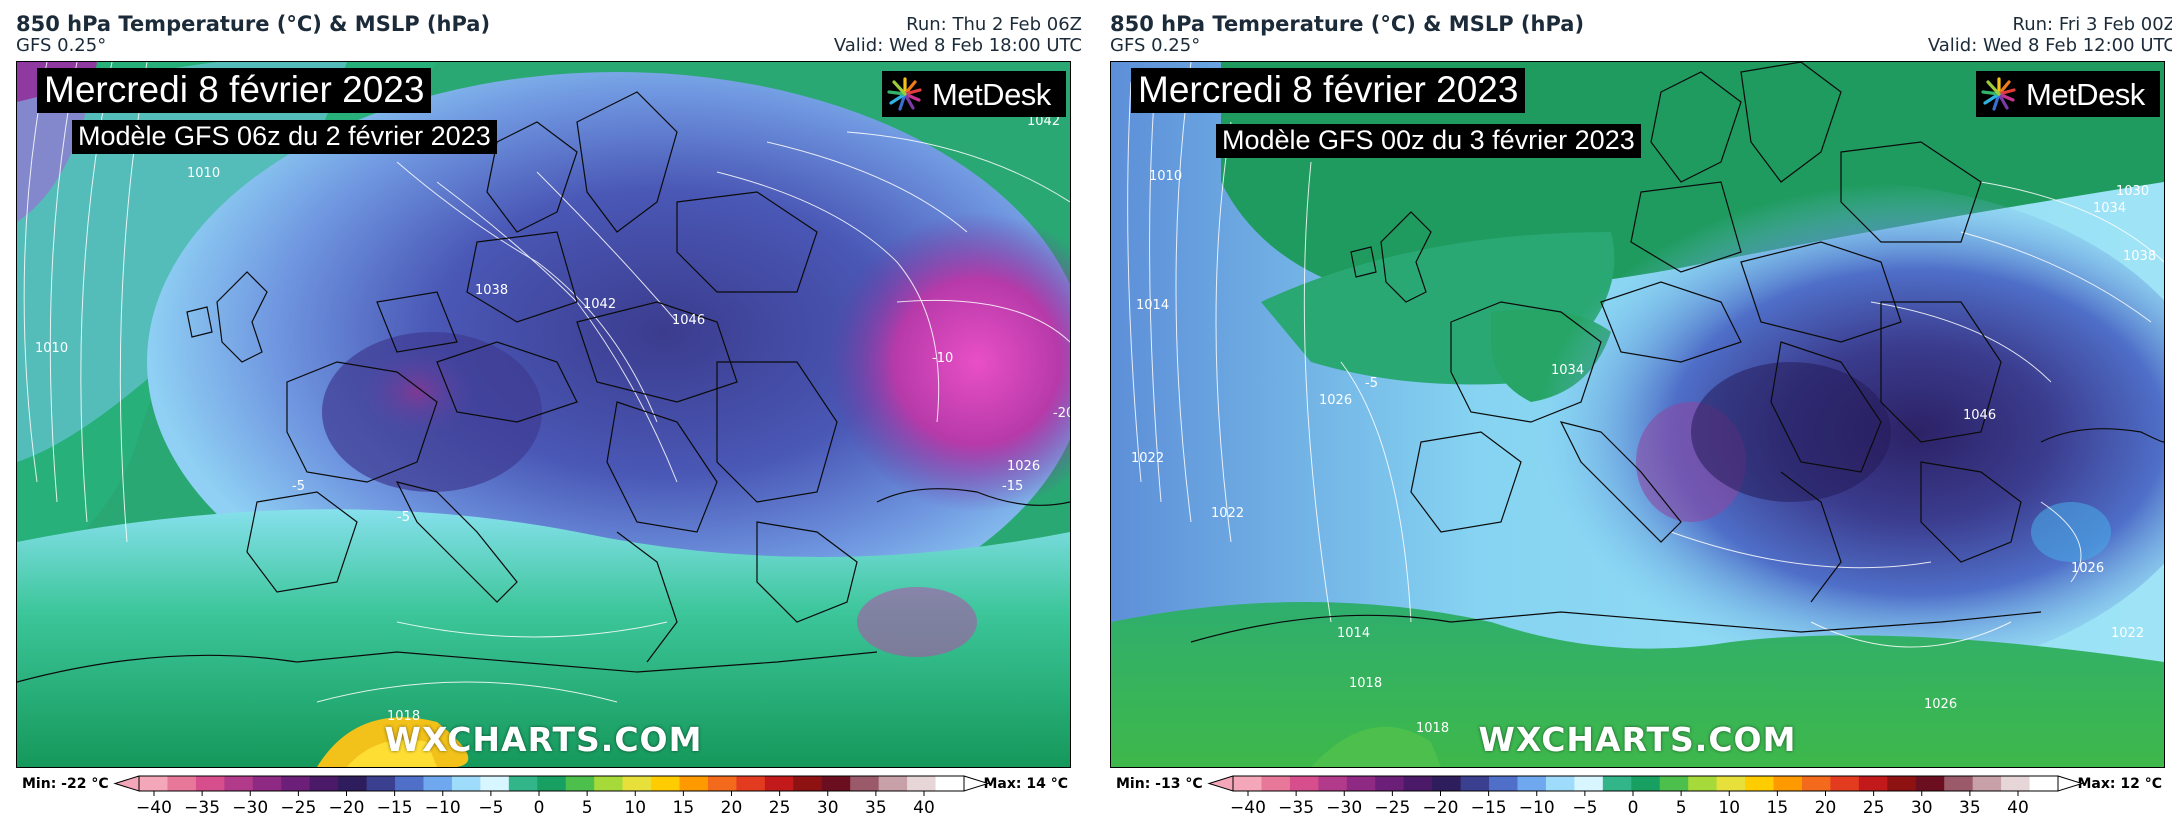  I want to click on date-banner: Mercredi 8 février 2023, so click(1328, 90).